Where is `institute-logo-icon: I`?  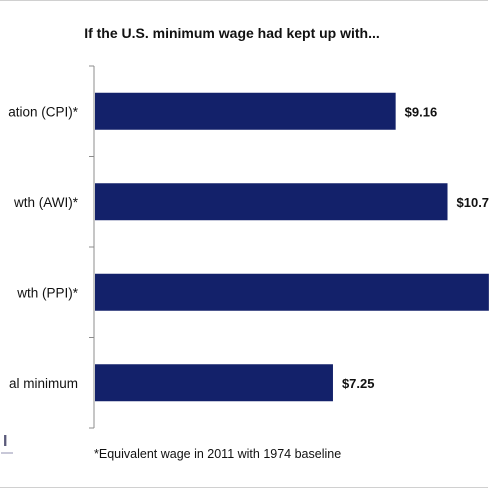 institute-logo-icon: I is located at coordinates (7, 443).